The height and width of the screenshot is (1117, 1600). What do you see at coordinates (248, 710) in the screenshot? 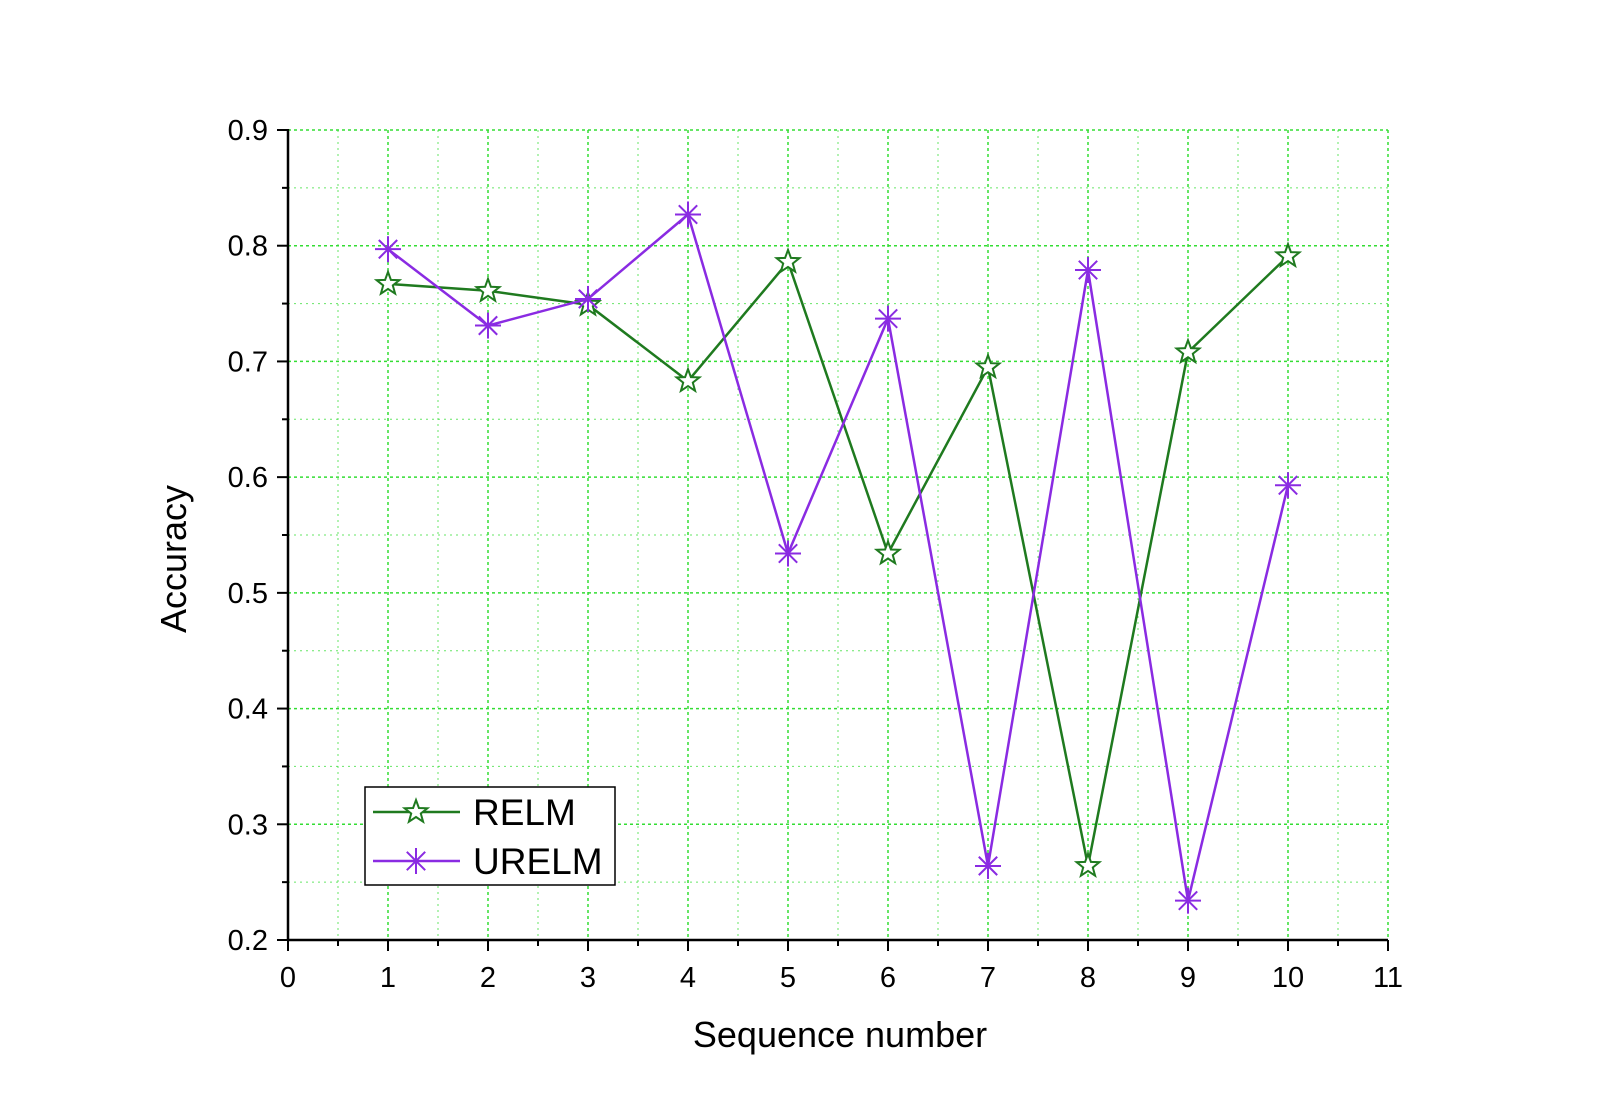
I see `y-tick-label: 0.4` at bounding box center [248, 710].